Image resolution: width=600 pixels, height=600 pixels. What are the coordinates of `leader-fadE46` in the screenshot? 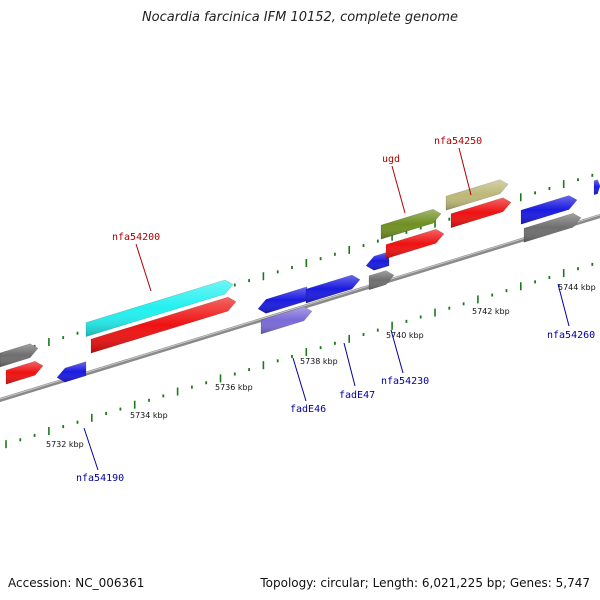 It's located at (299, 379).